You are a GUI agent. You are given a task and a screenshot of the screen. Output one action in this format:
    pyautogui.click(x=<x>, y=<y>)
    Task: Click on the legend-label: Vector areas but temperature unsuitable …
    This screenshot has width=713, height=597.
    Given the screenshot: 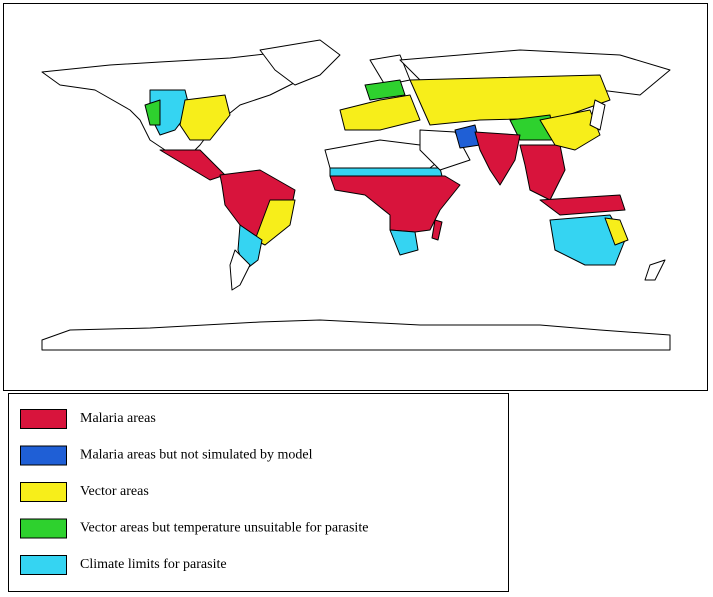 What is the action you would take?
    pyautogui.click(x=224, y=528)
    